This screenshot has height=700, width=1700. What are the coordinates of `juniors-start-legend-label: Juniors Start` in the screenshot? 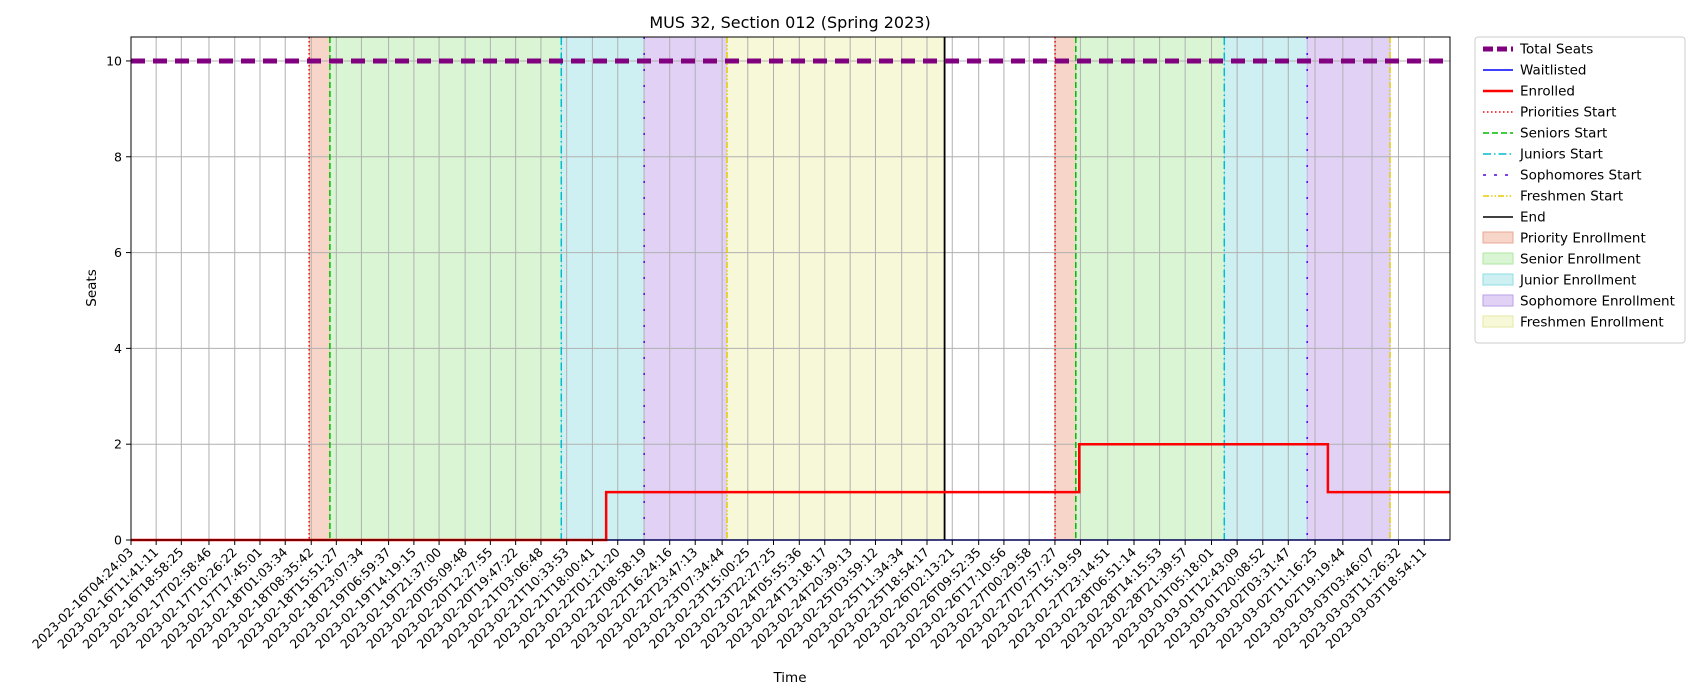 It's located at (1561, 155).